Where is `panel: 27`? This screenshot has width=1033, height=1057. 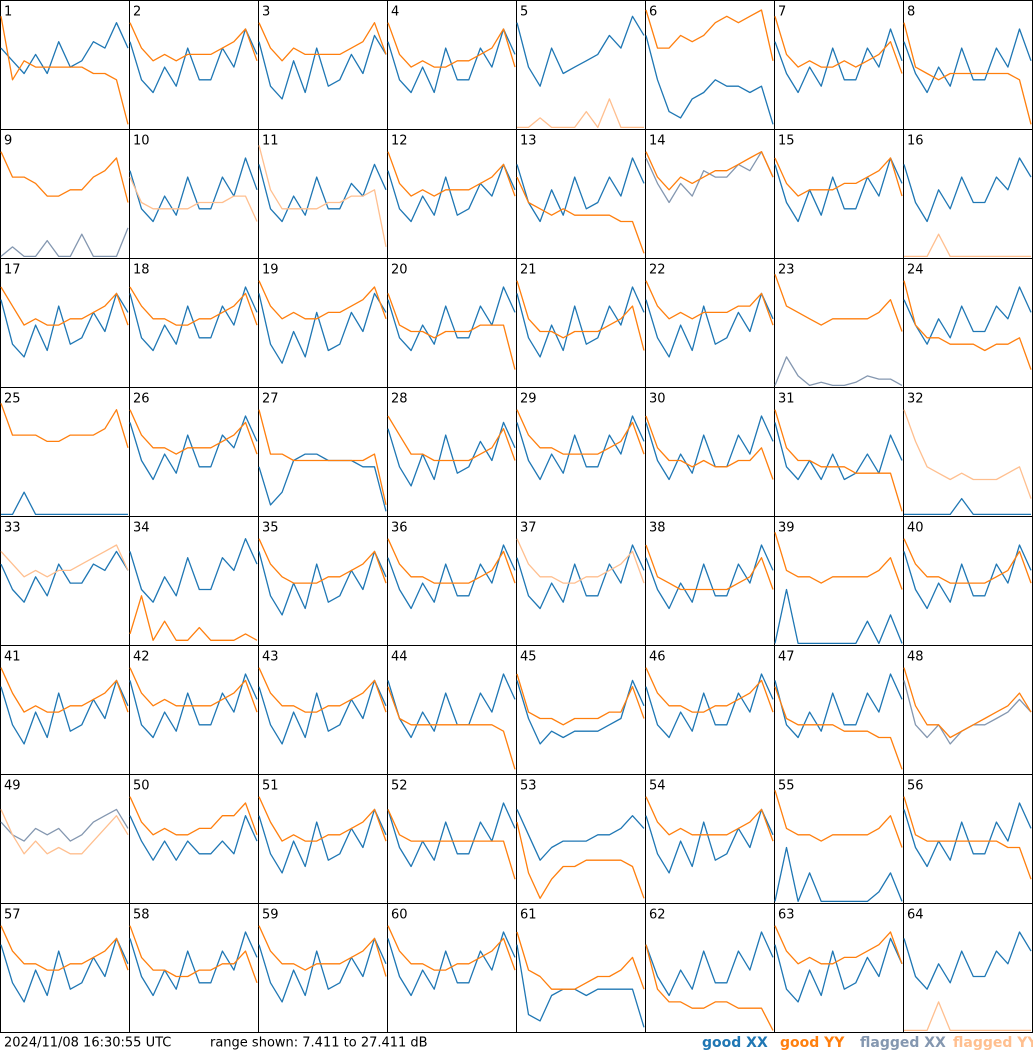
panel: 27 is located at coordinates (323, 452).